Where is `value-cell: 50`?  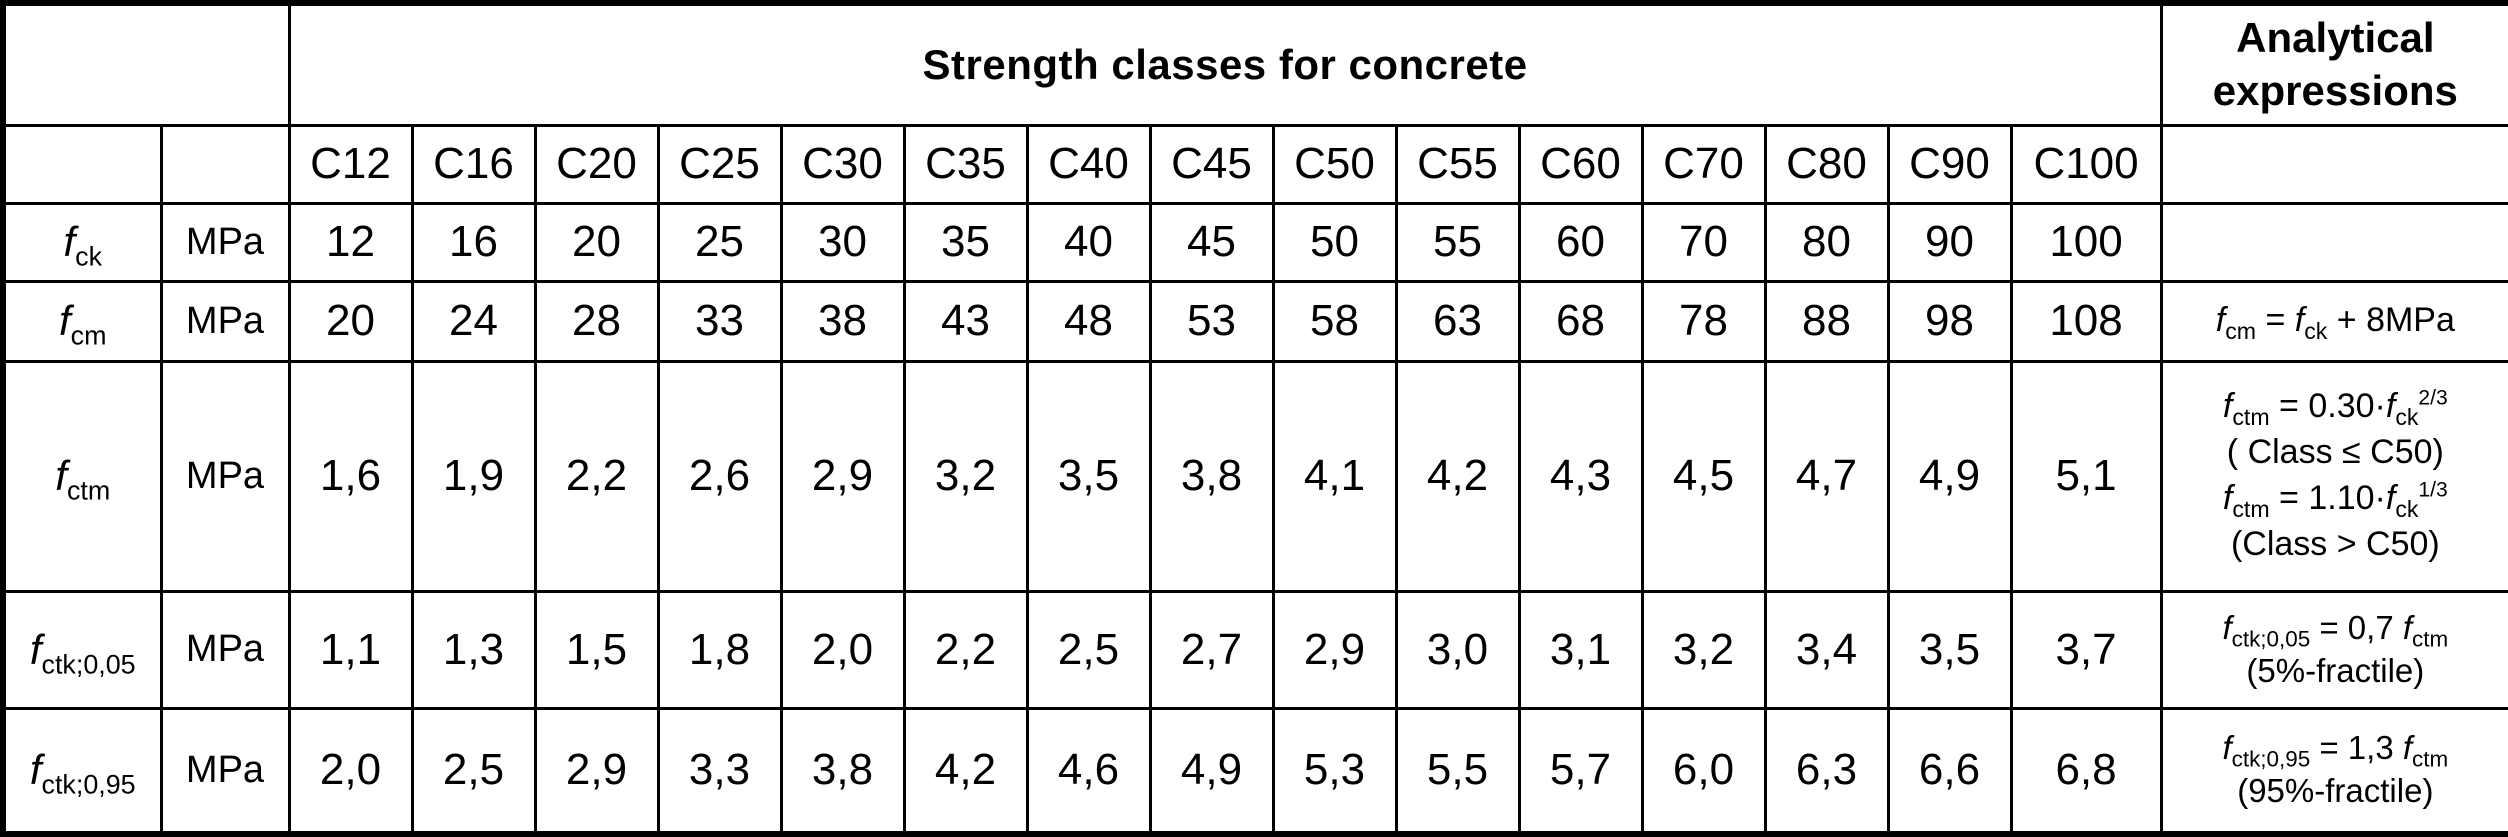
value-cell: 50 is located at coordinates (1334, 242).